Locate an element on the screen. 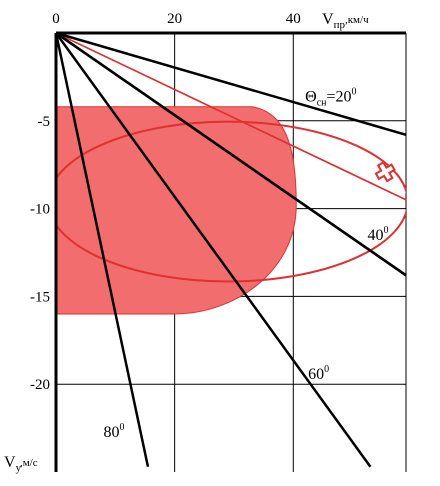 This screenshot has width=440, height=486. x-tick-label: 0 is located at coordinates (56, 19).